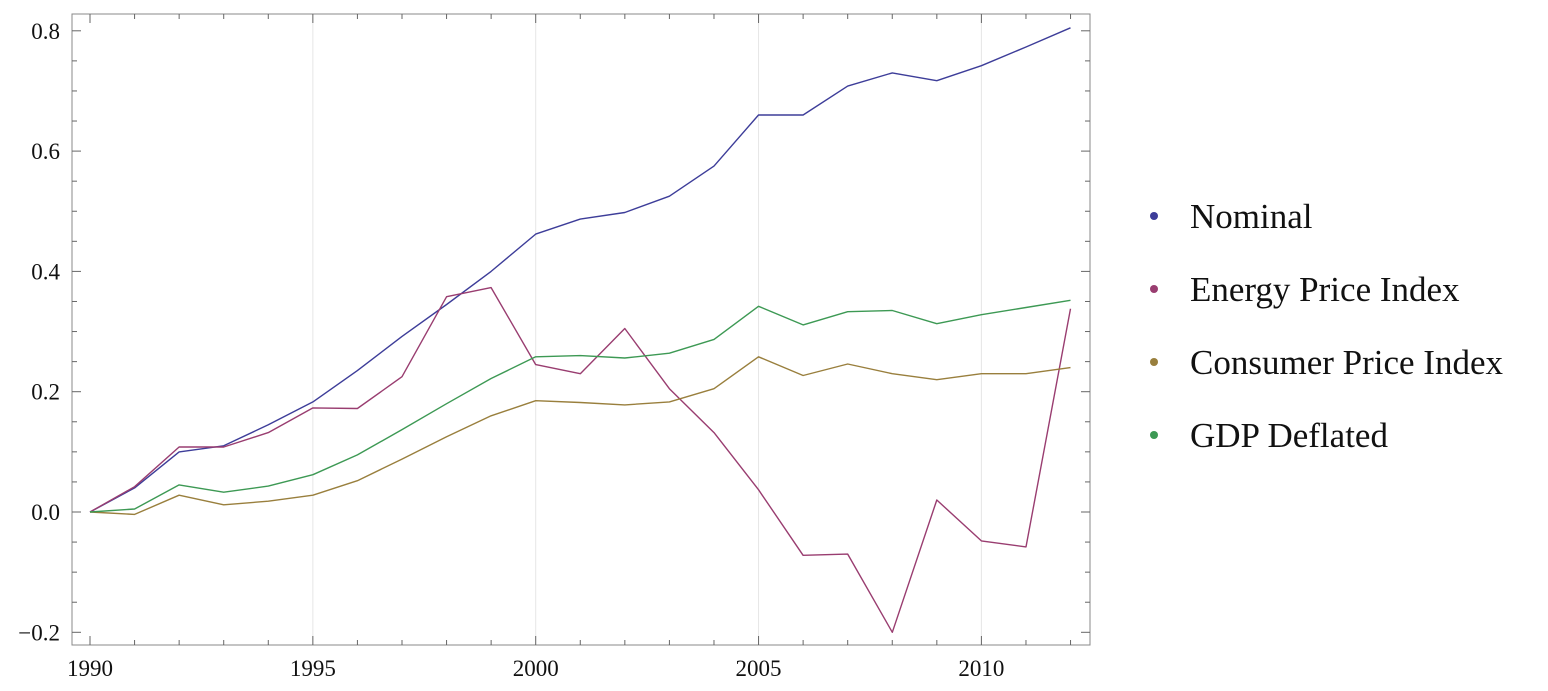 The image size is (1548, 691). What do you see at coordinates (1325, 289) in the screenshot?
I see `legend-label: Energy Price Index` at bounding box center [1325, 289].